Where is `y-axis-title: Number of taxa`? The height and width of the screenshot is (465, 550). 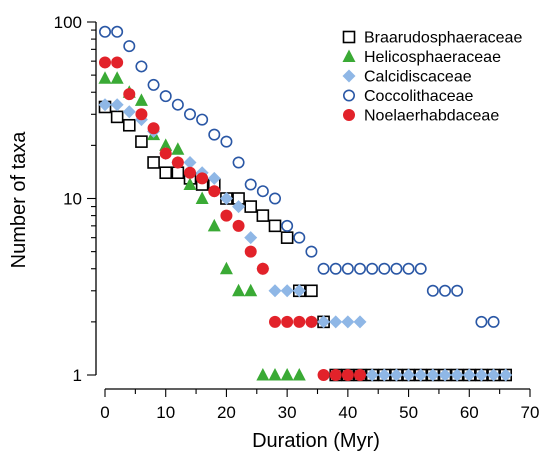
y-axis-title: Number of taxa is located at coordinates (19, 200).